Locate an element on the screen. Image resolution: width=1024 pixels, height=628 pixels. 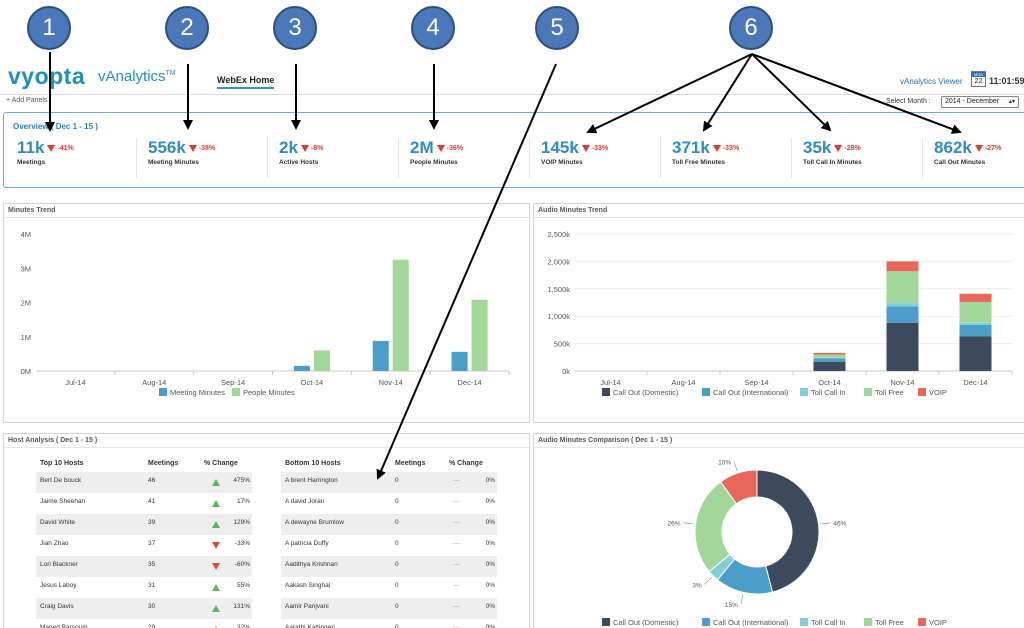
kpi-change: -41% is located at coordinates (65, 149).